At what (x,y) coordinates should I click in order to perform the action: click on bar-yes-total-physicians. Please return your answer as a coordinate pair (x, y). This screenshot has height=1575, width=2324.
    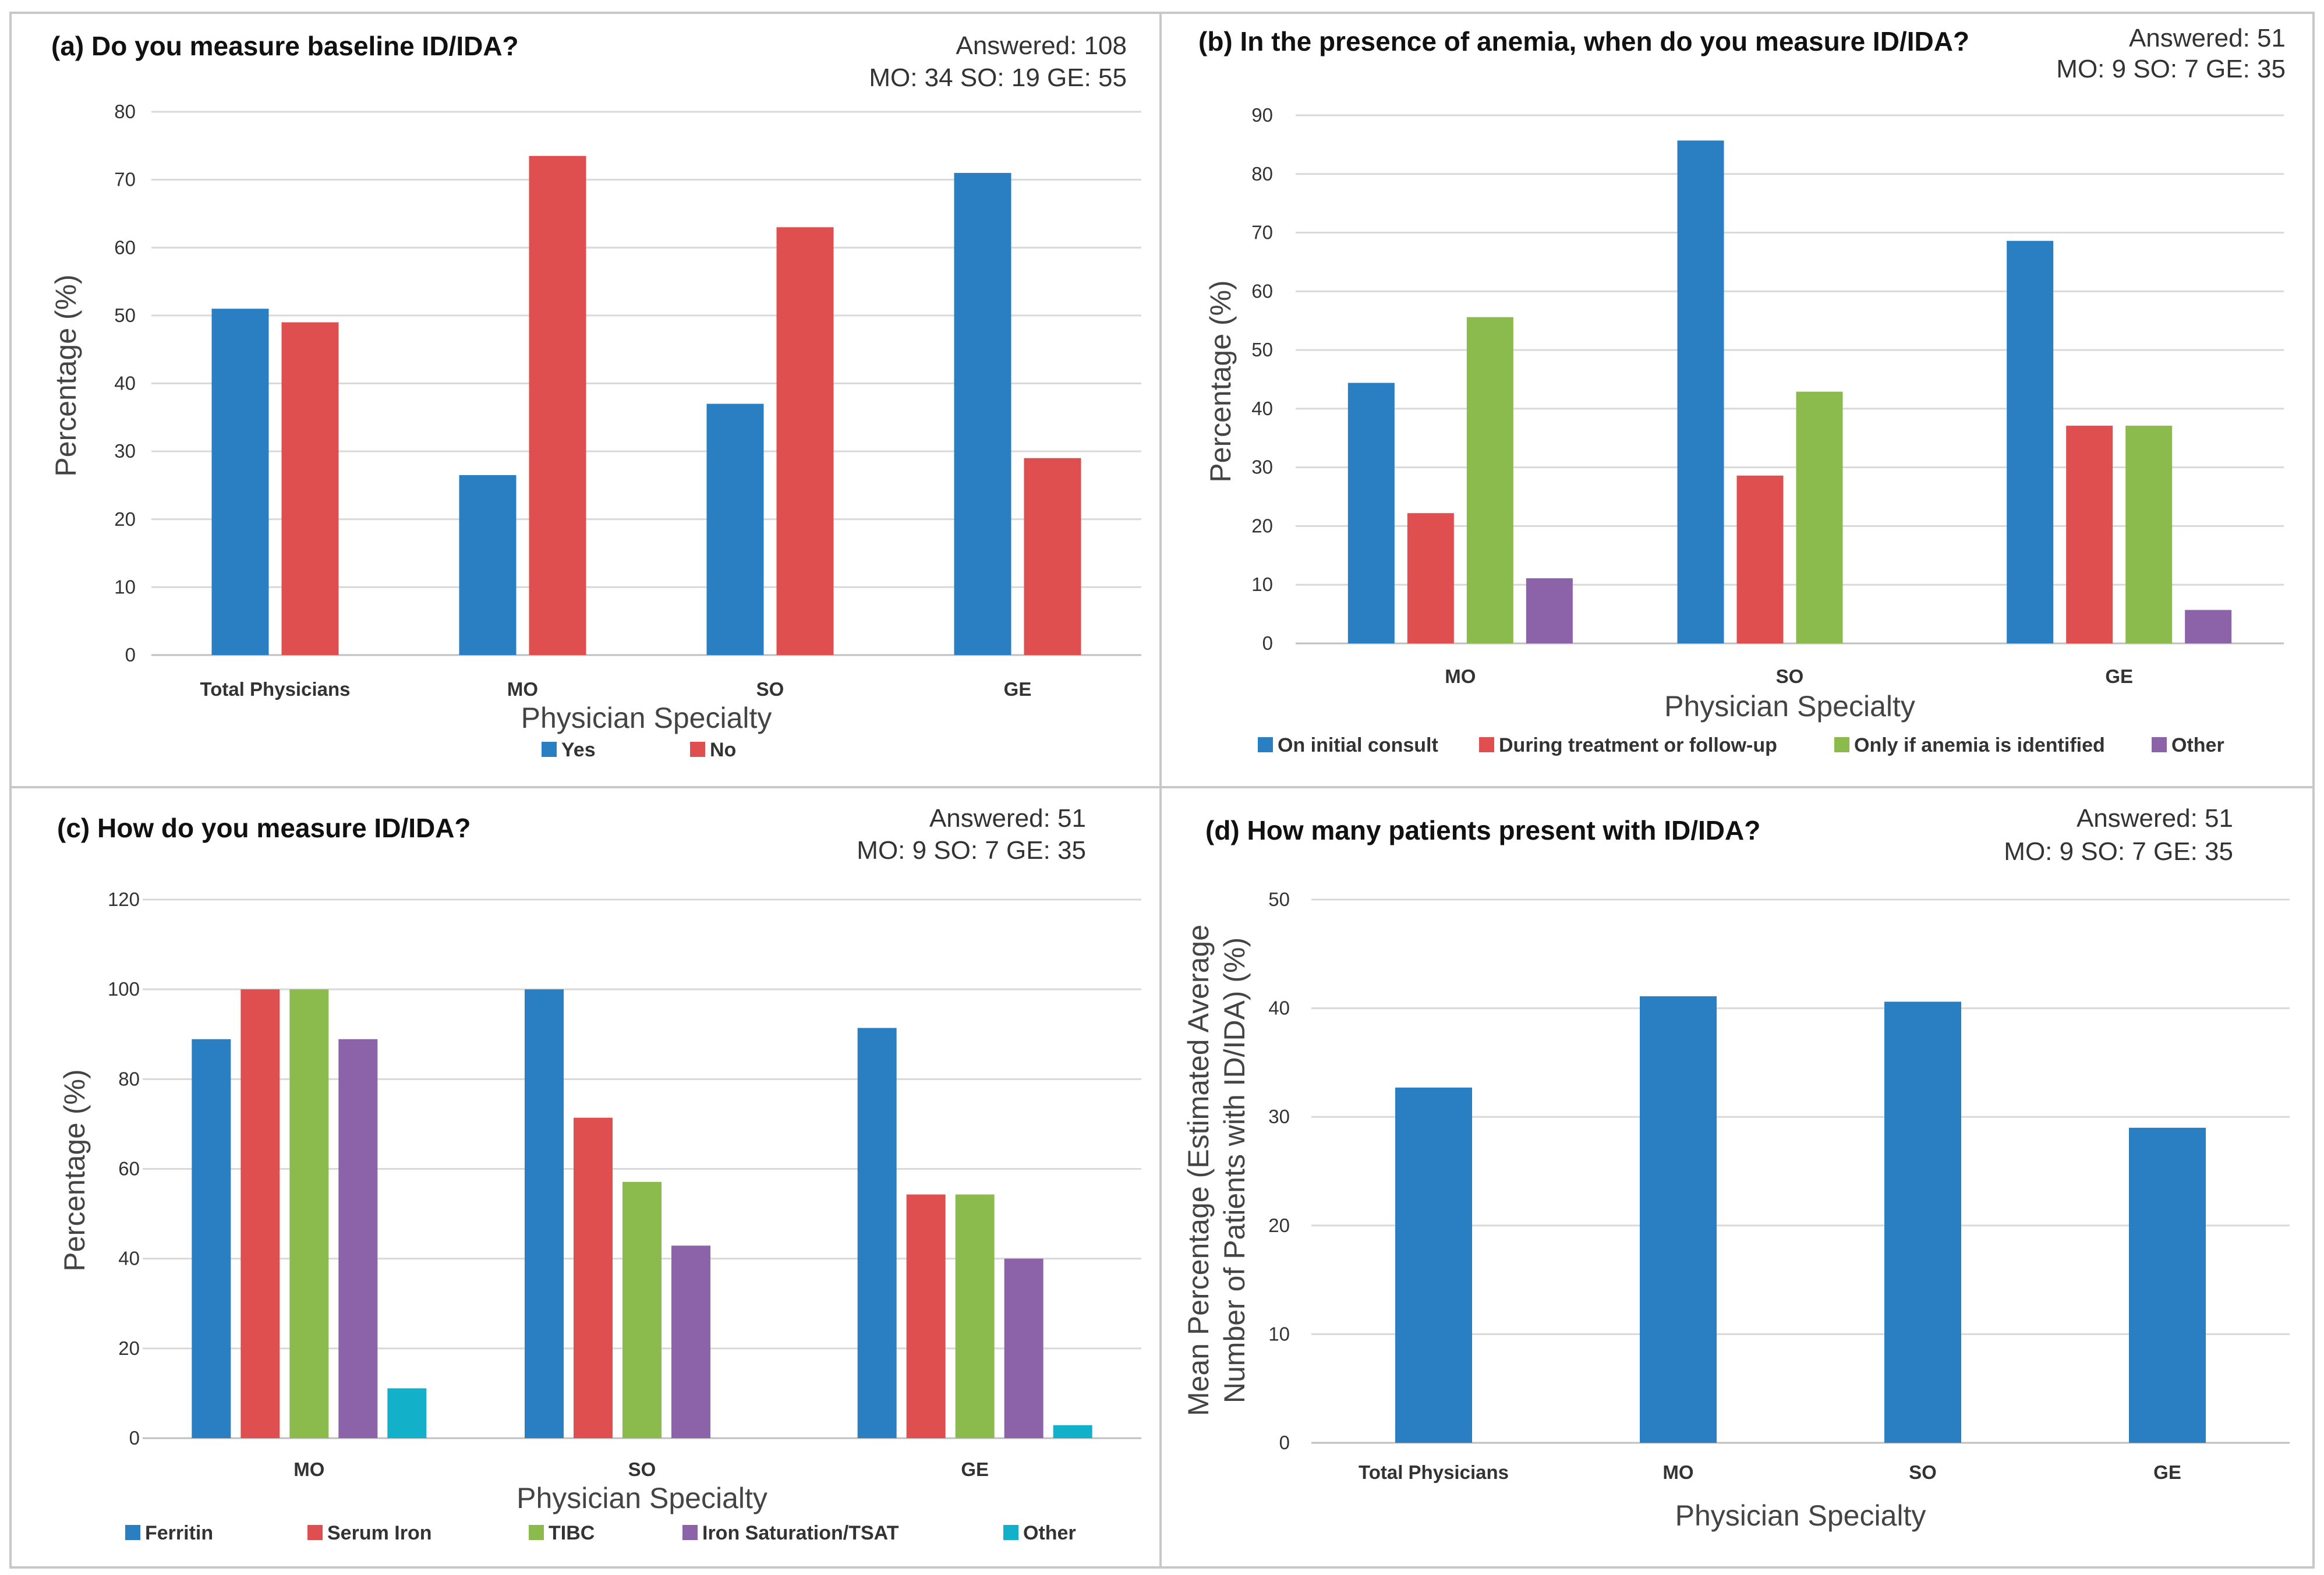
    Looking at the image, I should click on (240, 482).